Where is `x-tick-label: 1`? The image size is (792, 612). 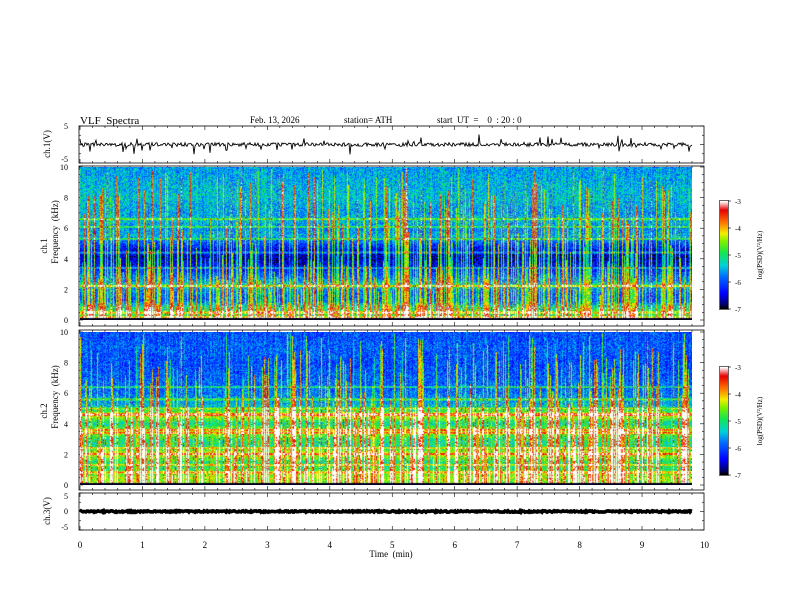 x-tick-label: 1 is located at coordinates (142, 545).